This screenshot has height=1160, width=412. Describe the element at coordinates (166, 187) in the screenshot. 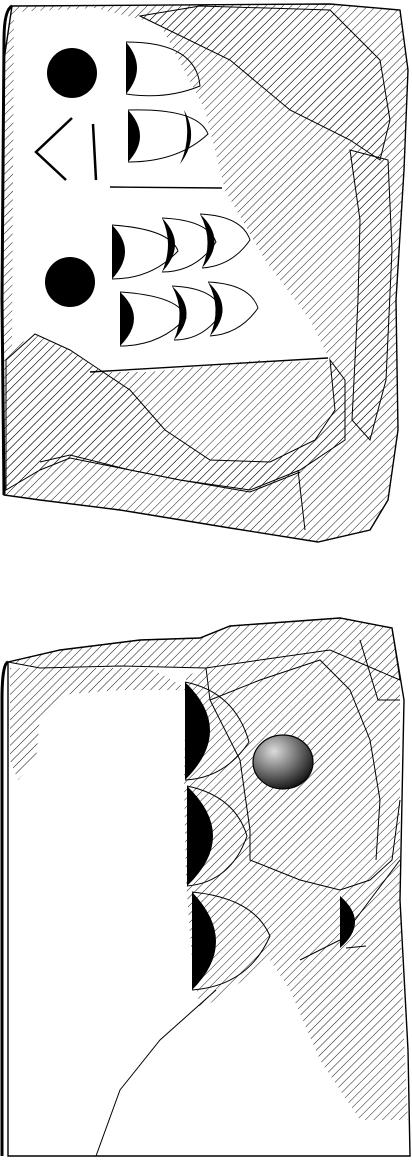

I see `upper-register-line-top` at that location.